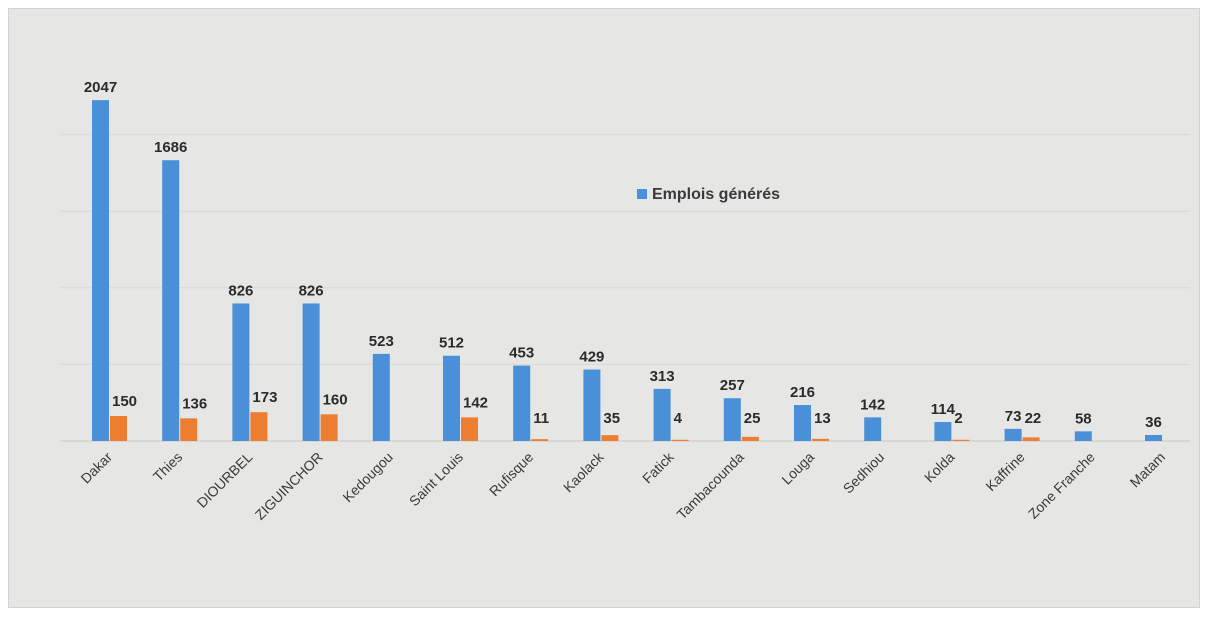 This screenshot has height=618, width=1208. What do you see at coordinates (583, 471) in the screenshot?
I see `category-label: Kaolack` at bounding box center [583, 471].